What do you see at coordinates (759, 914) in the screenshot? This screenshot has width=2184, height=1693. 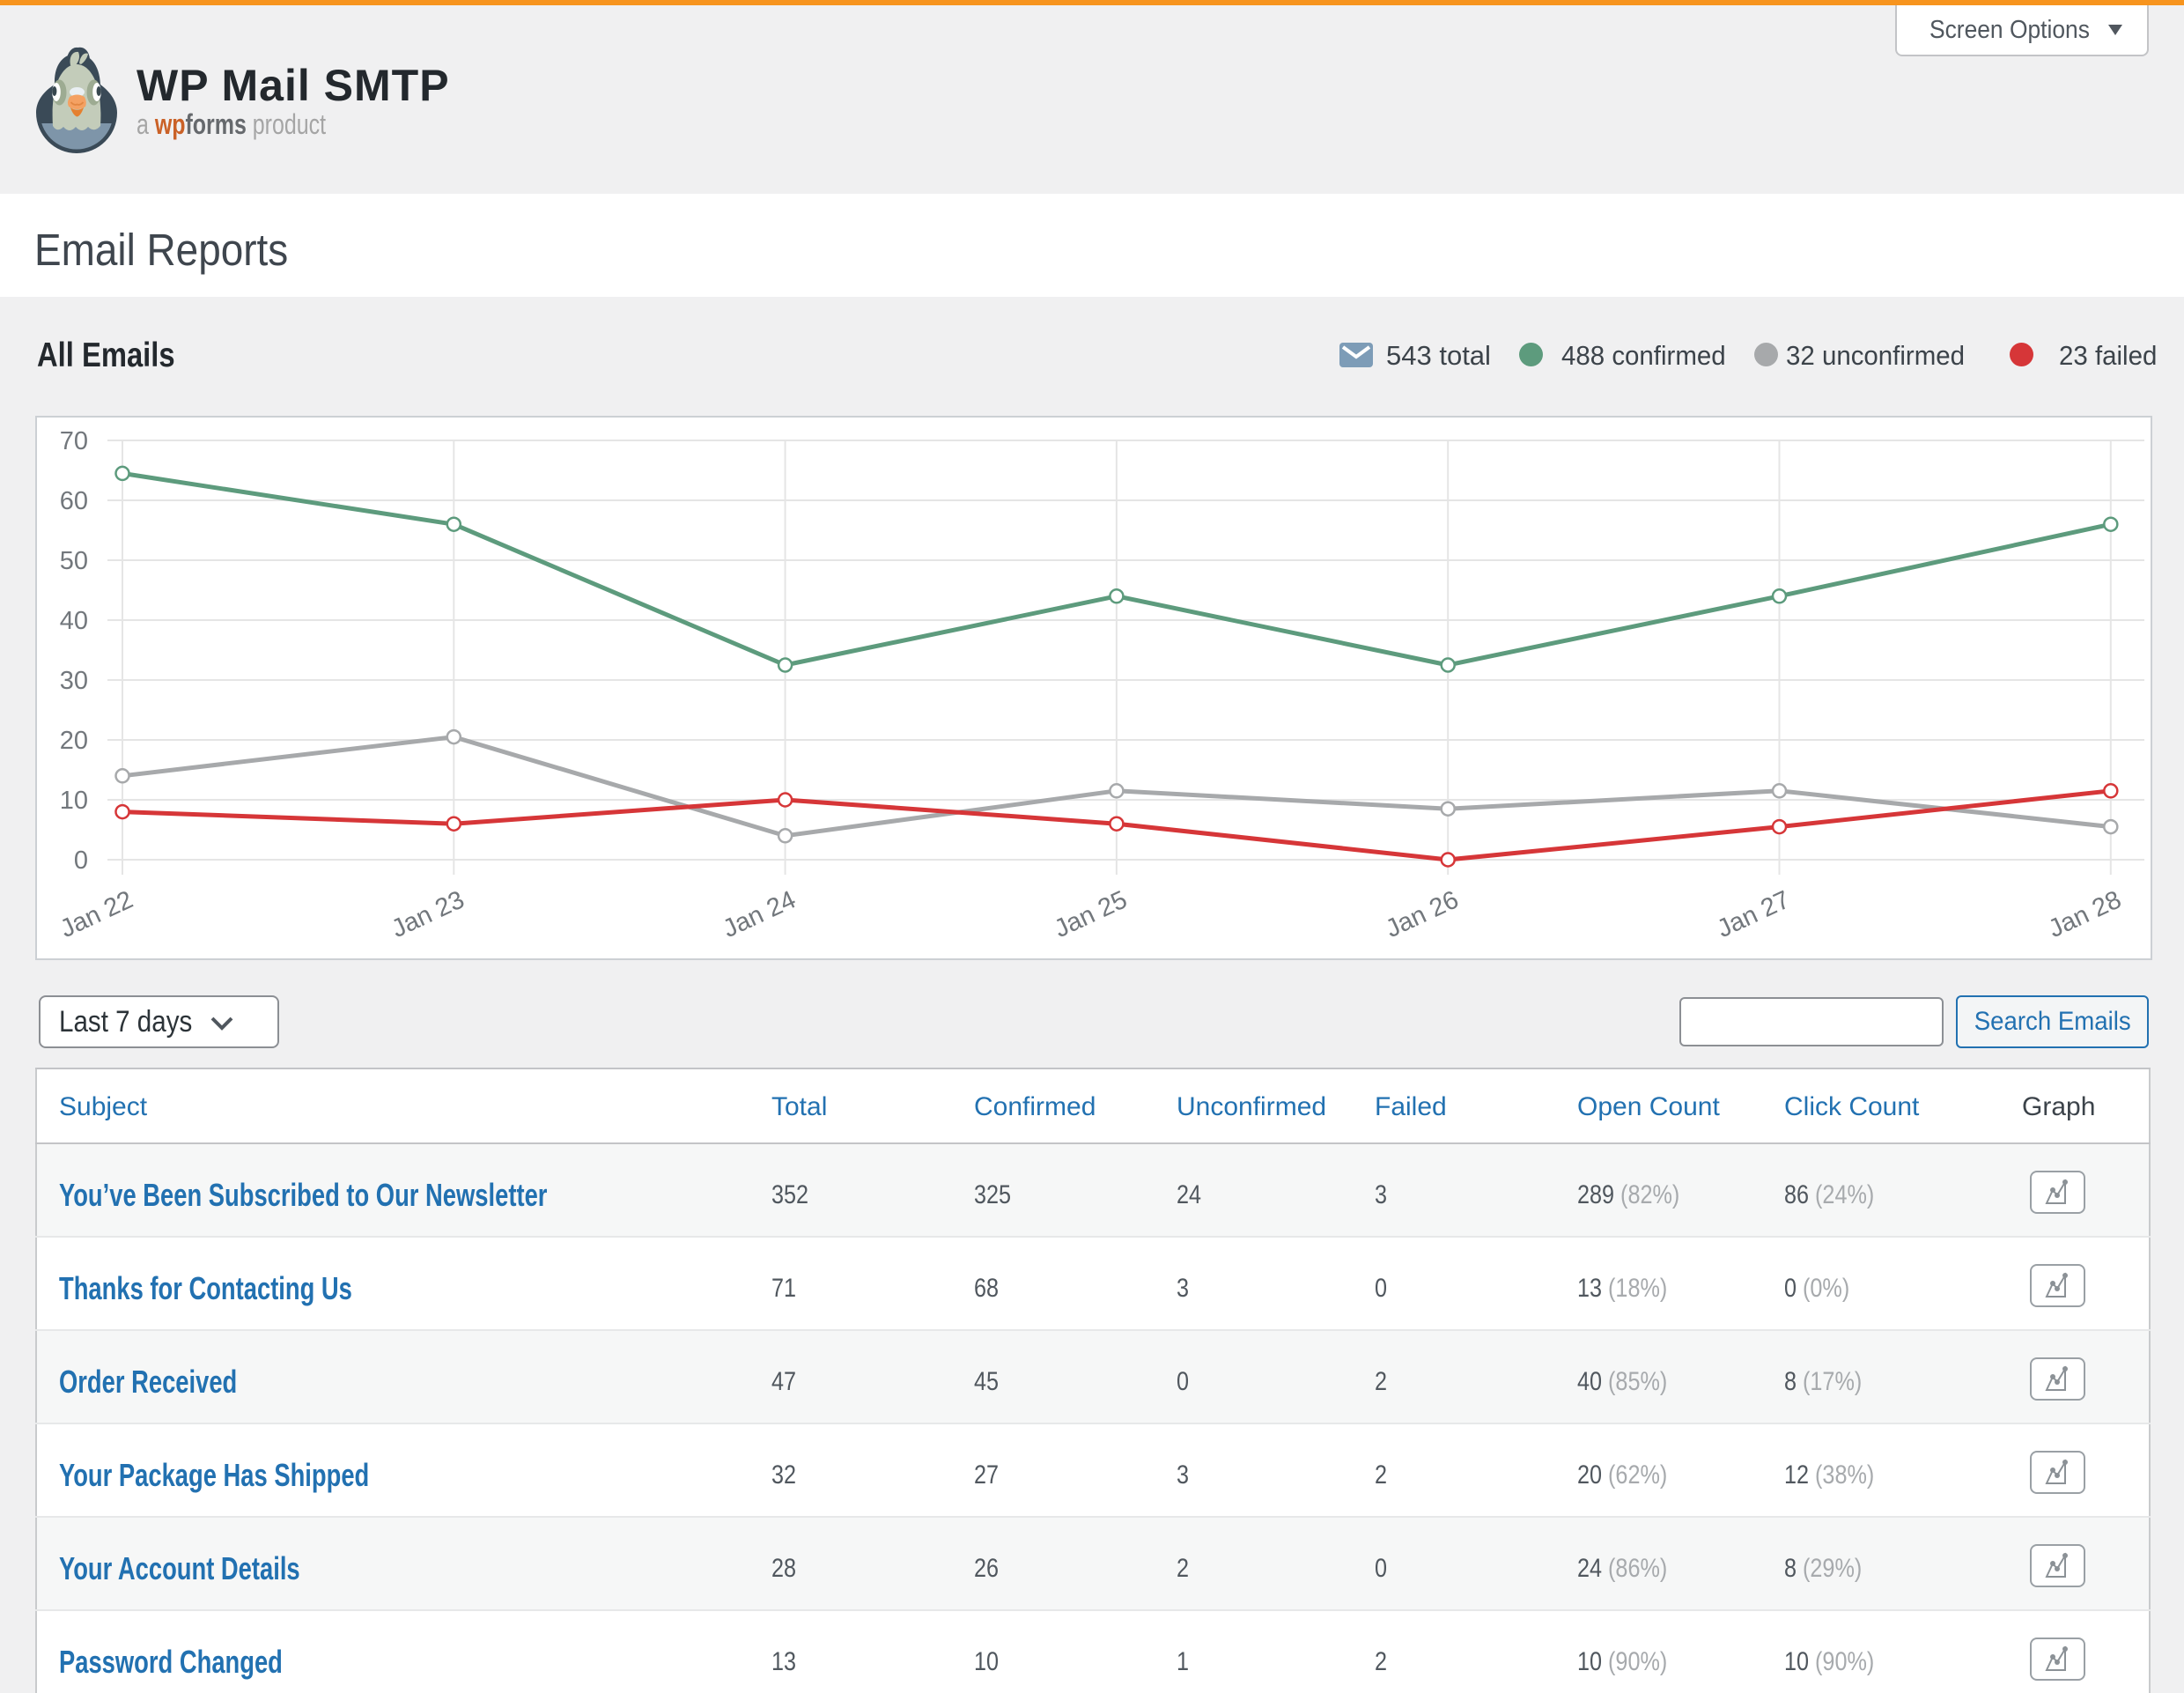 I see `svg-text: Jan 24` at bounding box center [759, 914].